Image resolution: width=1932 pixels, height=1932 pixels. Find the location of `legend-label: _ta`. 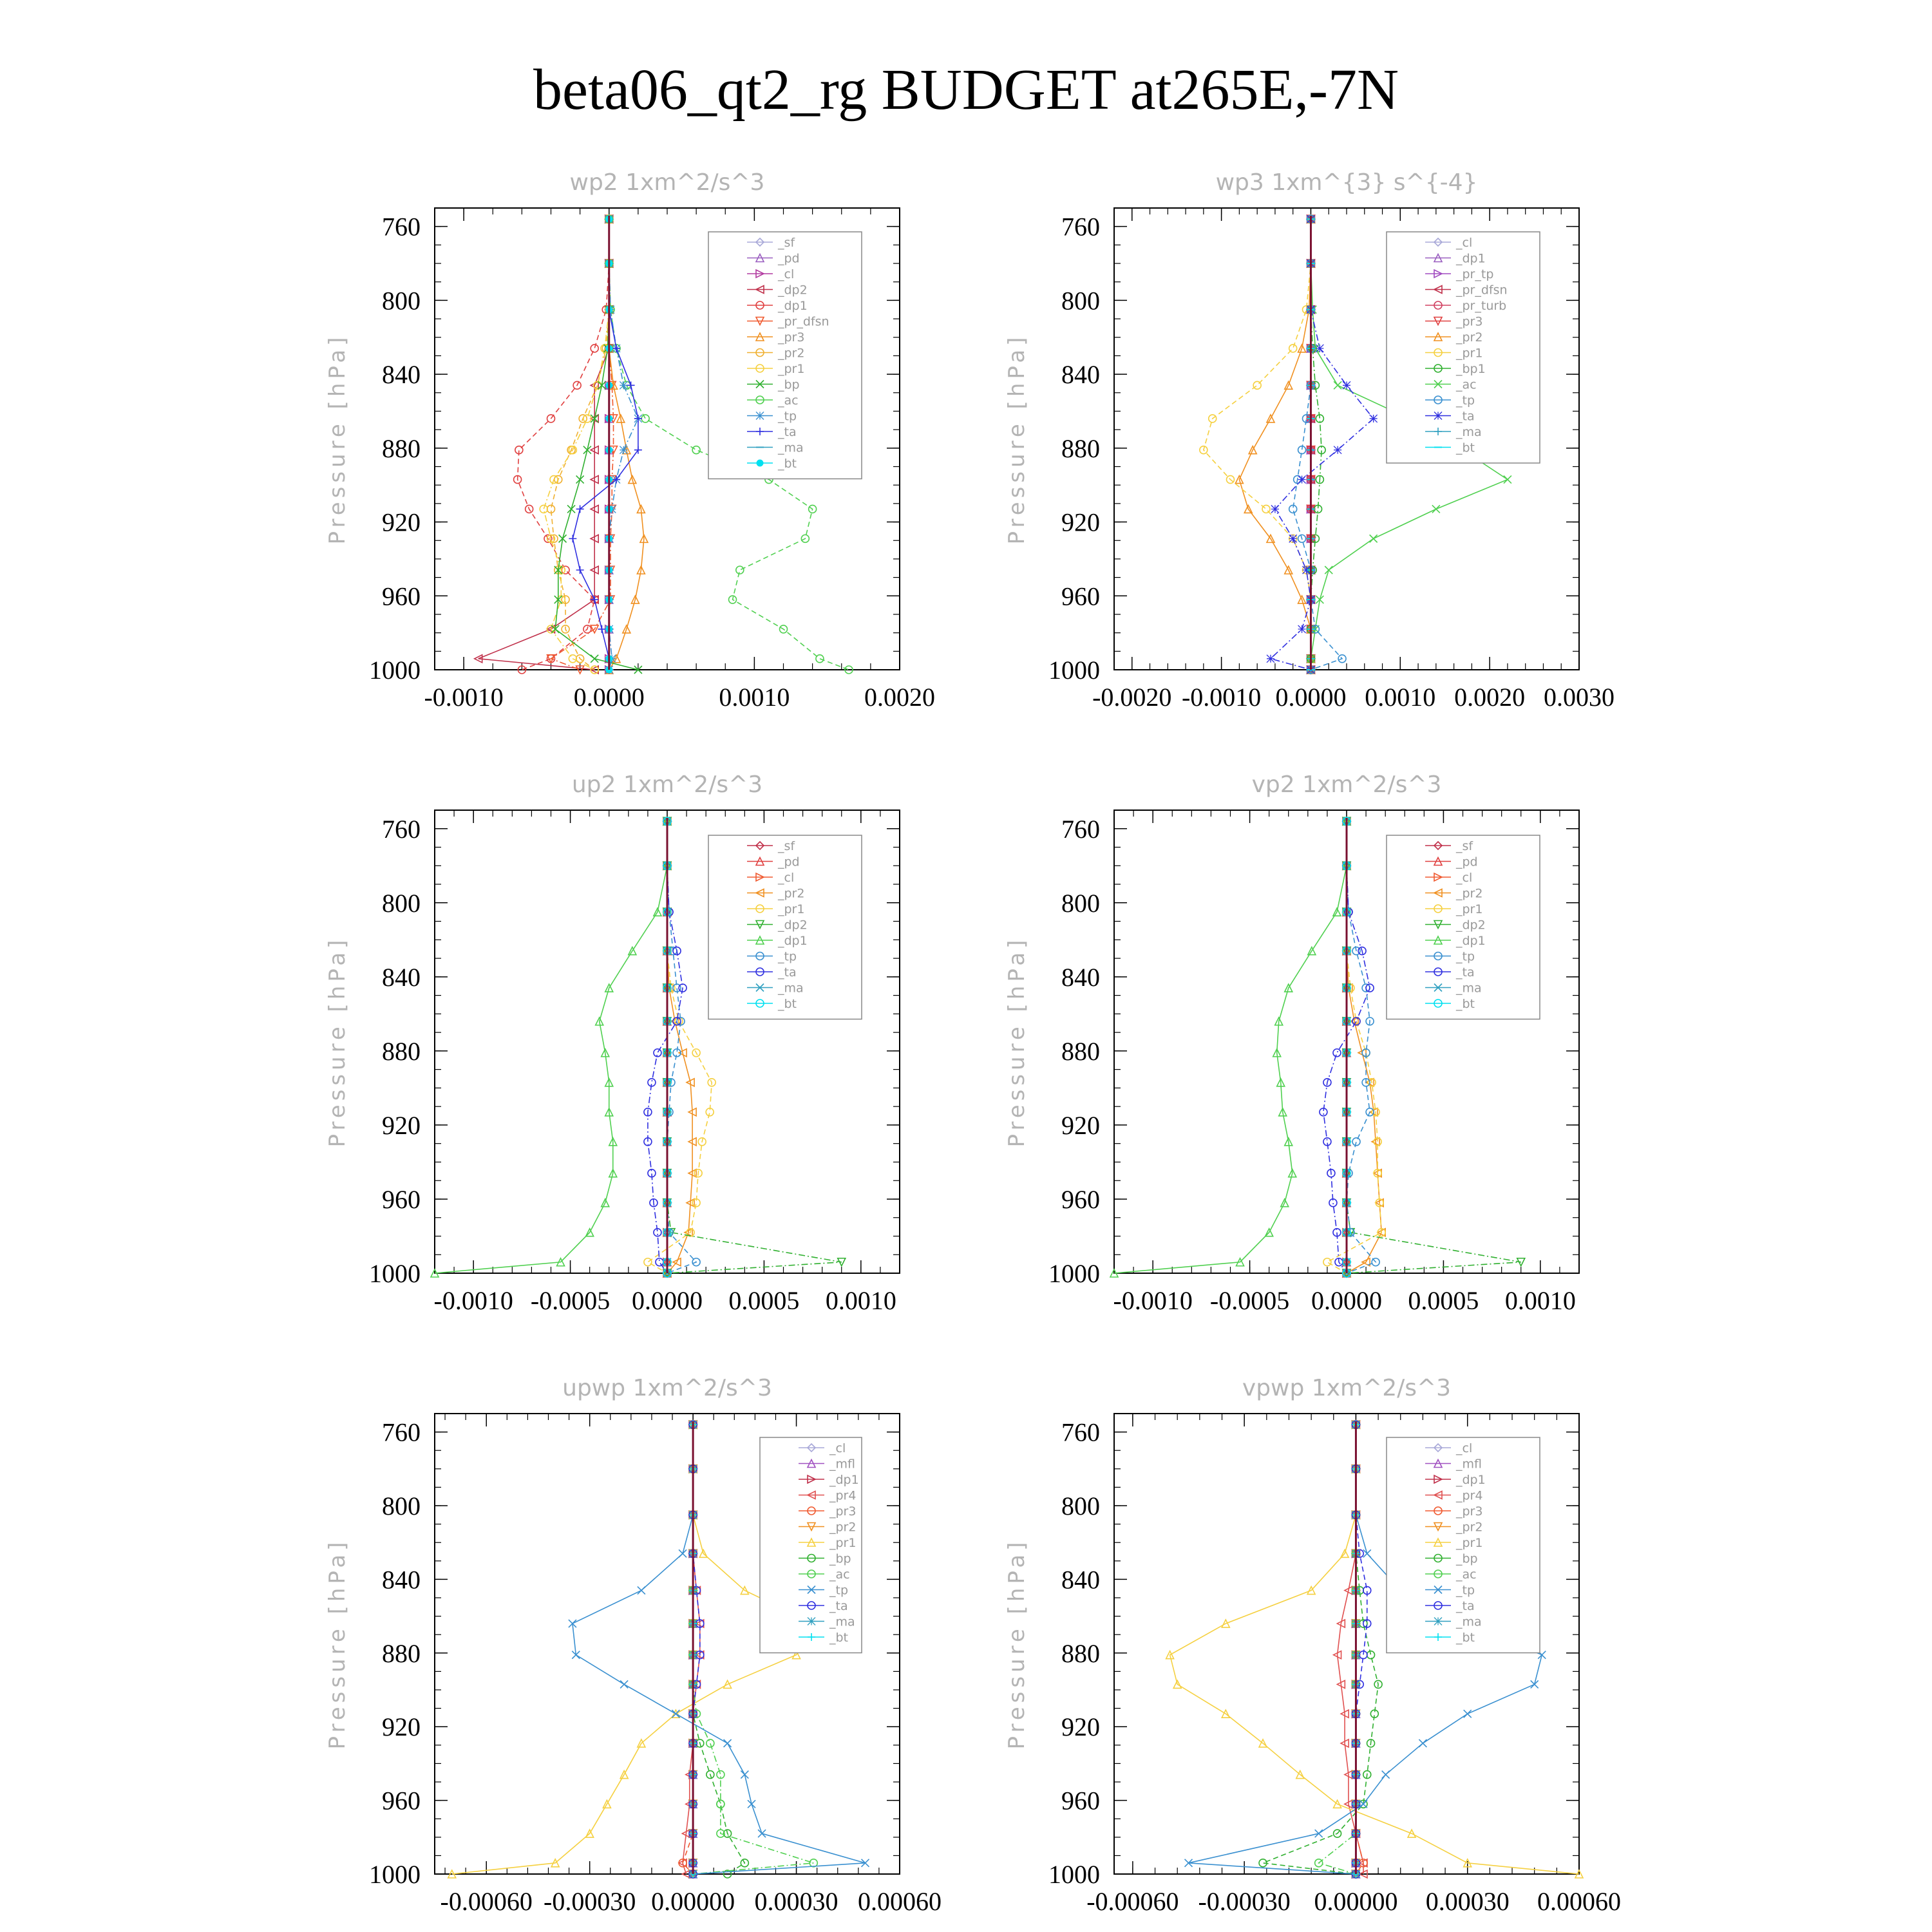

legend-label: _ta is located at coordinates (787, 432).